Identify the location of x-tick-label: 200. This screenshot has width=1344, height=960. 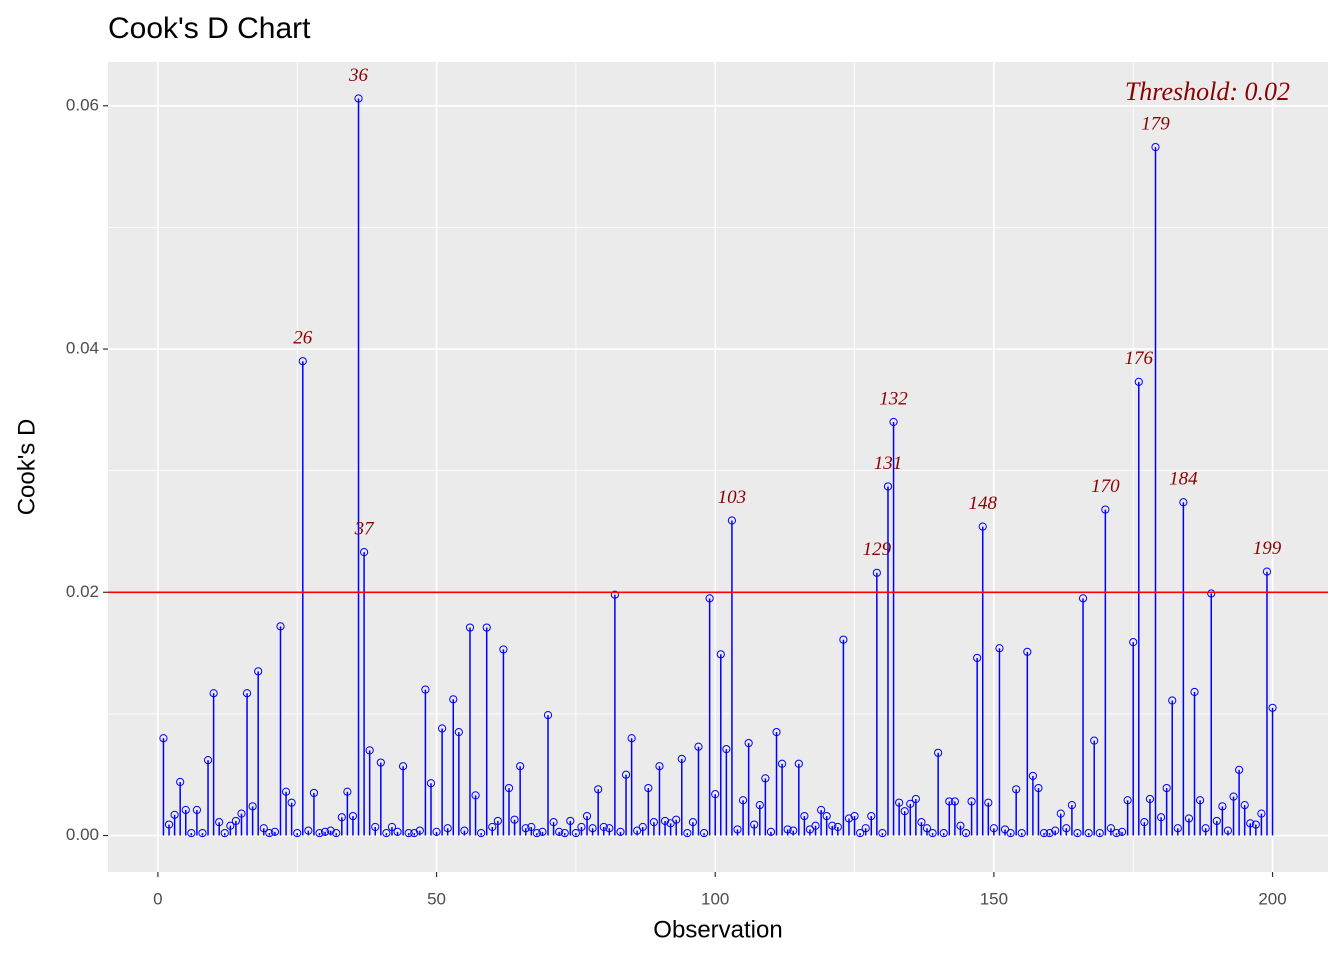
(1272, 898).